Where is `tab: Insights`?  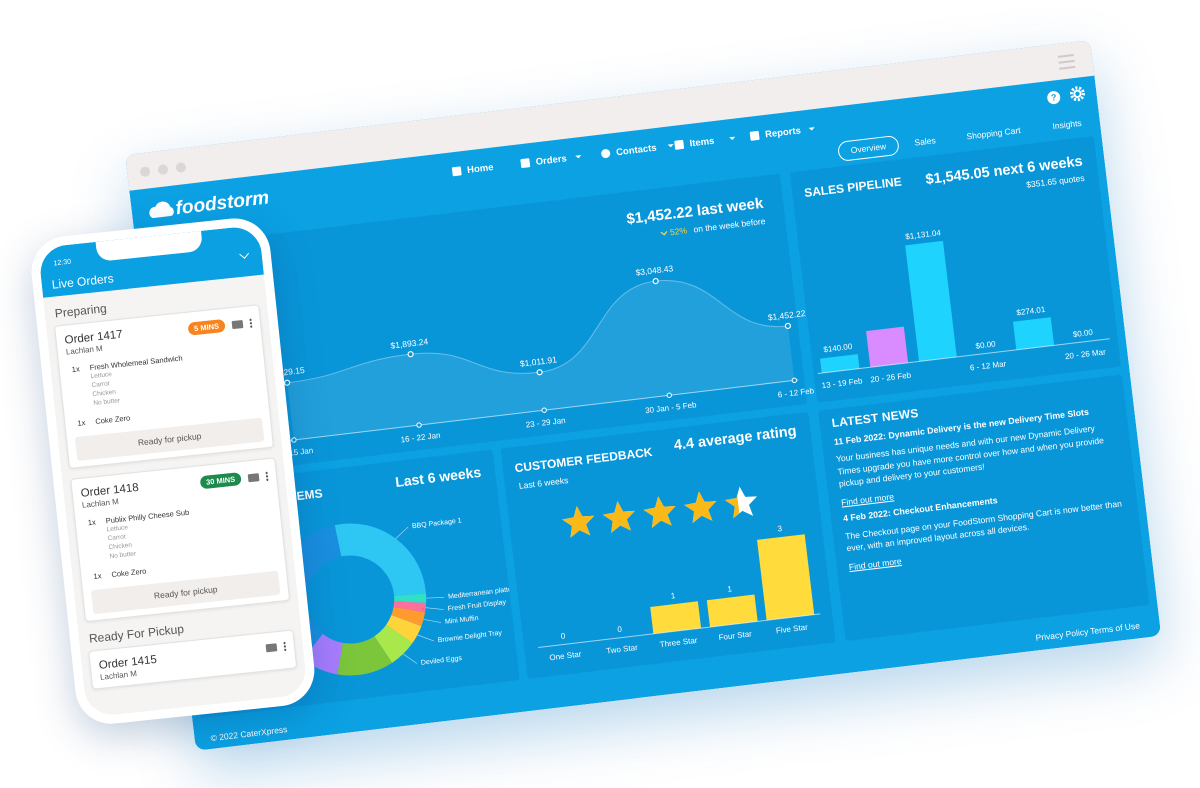 tab: Insights is located at coordinates (1067, 124).